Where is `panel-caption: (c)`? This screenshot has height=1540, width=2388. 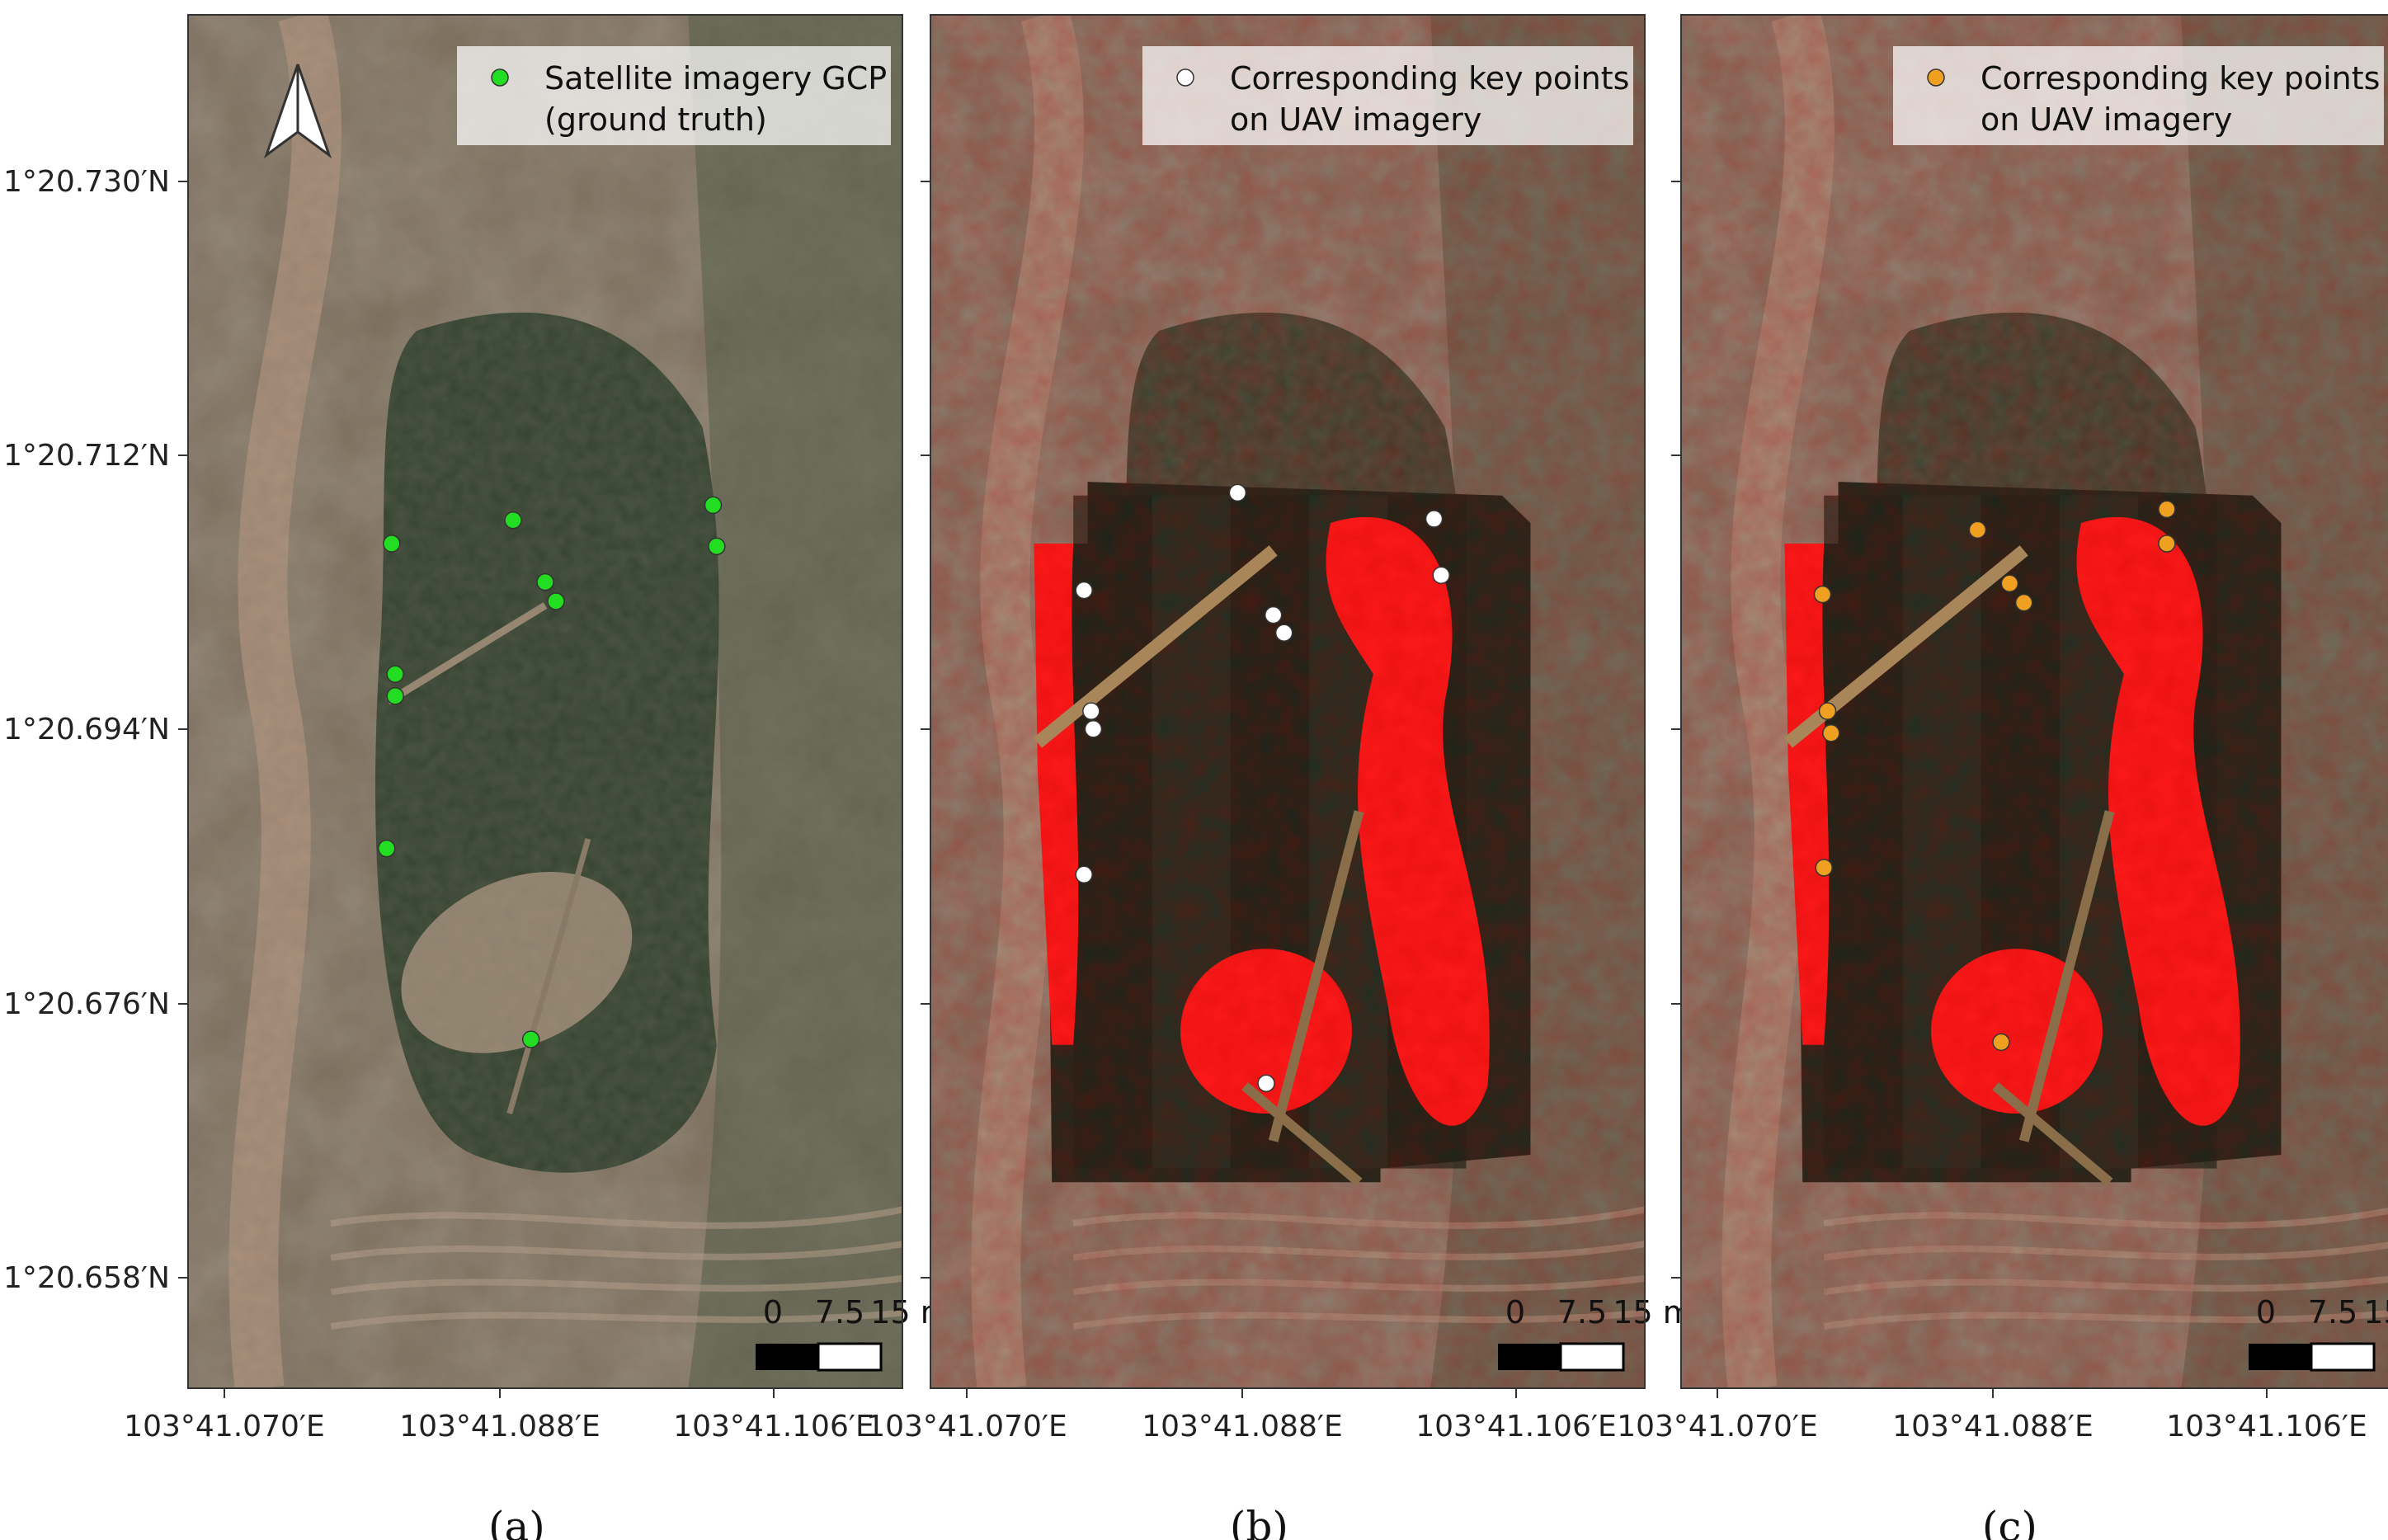
panel-caption: (c) is located at coordinates (2009, 1521).